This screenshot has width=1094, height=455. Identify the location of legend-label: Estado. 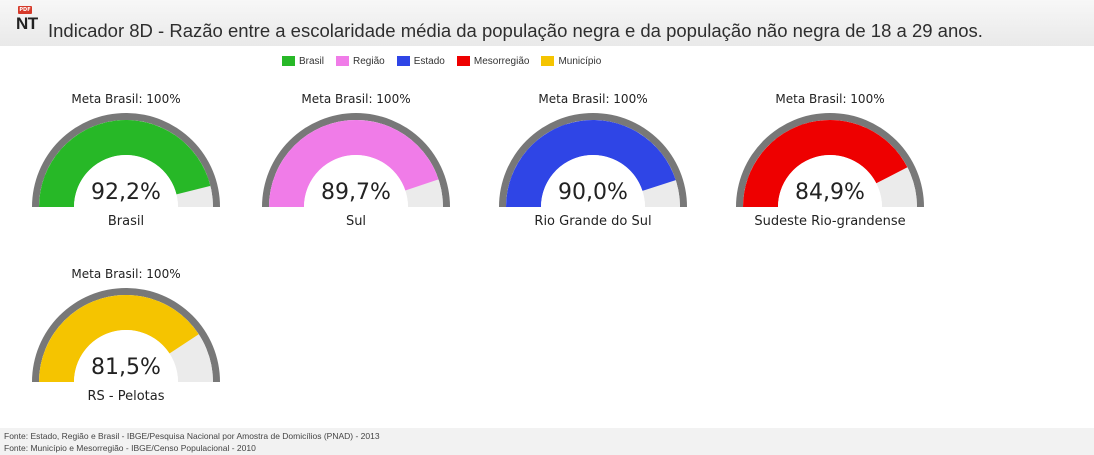
(429, 61).